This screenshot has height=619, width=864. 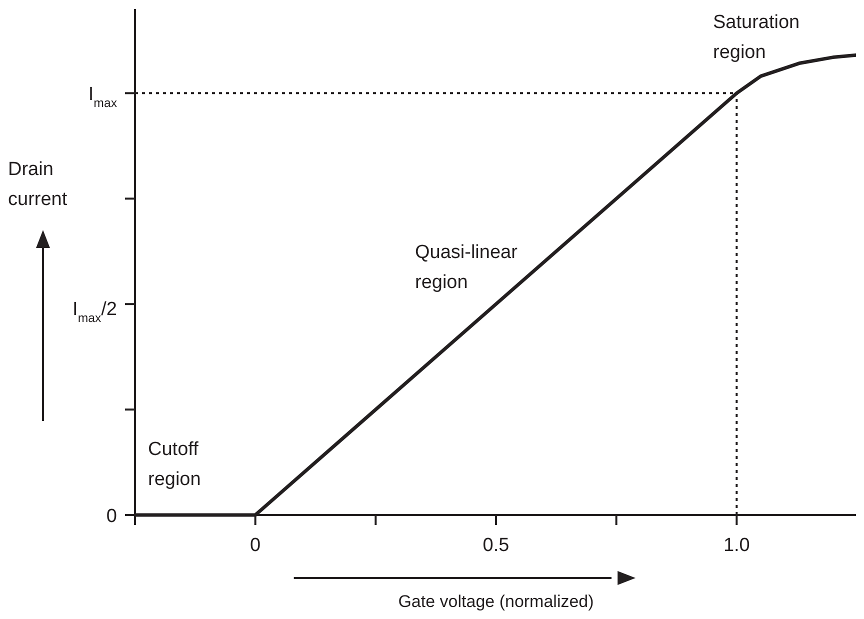 I want to click on x-axis-title: Gate voltage (normalized), so click(x=496, y=601).